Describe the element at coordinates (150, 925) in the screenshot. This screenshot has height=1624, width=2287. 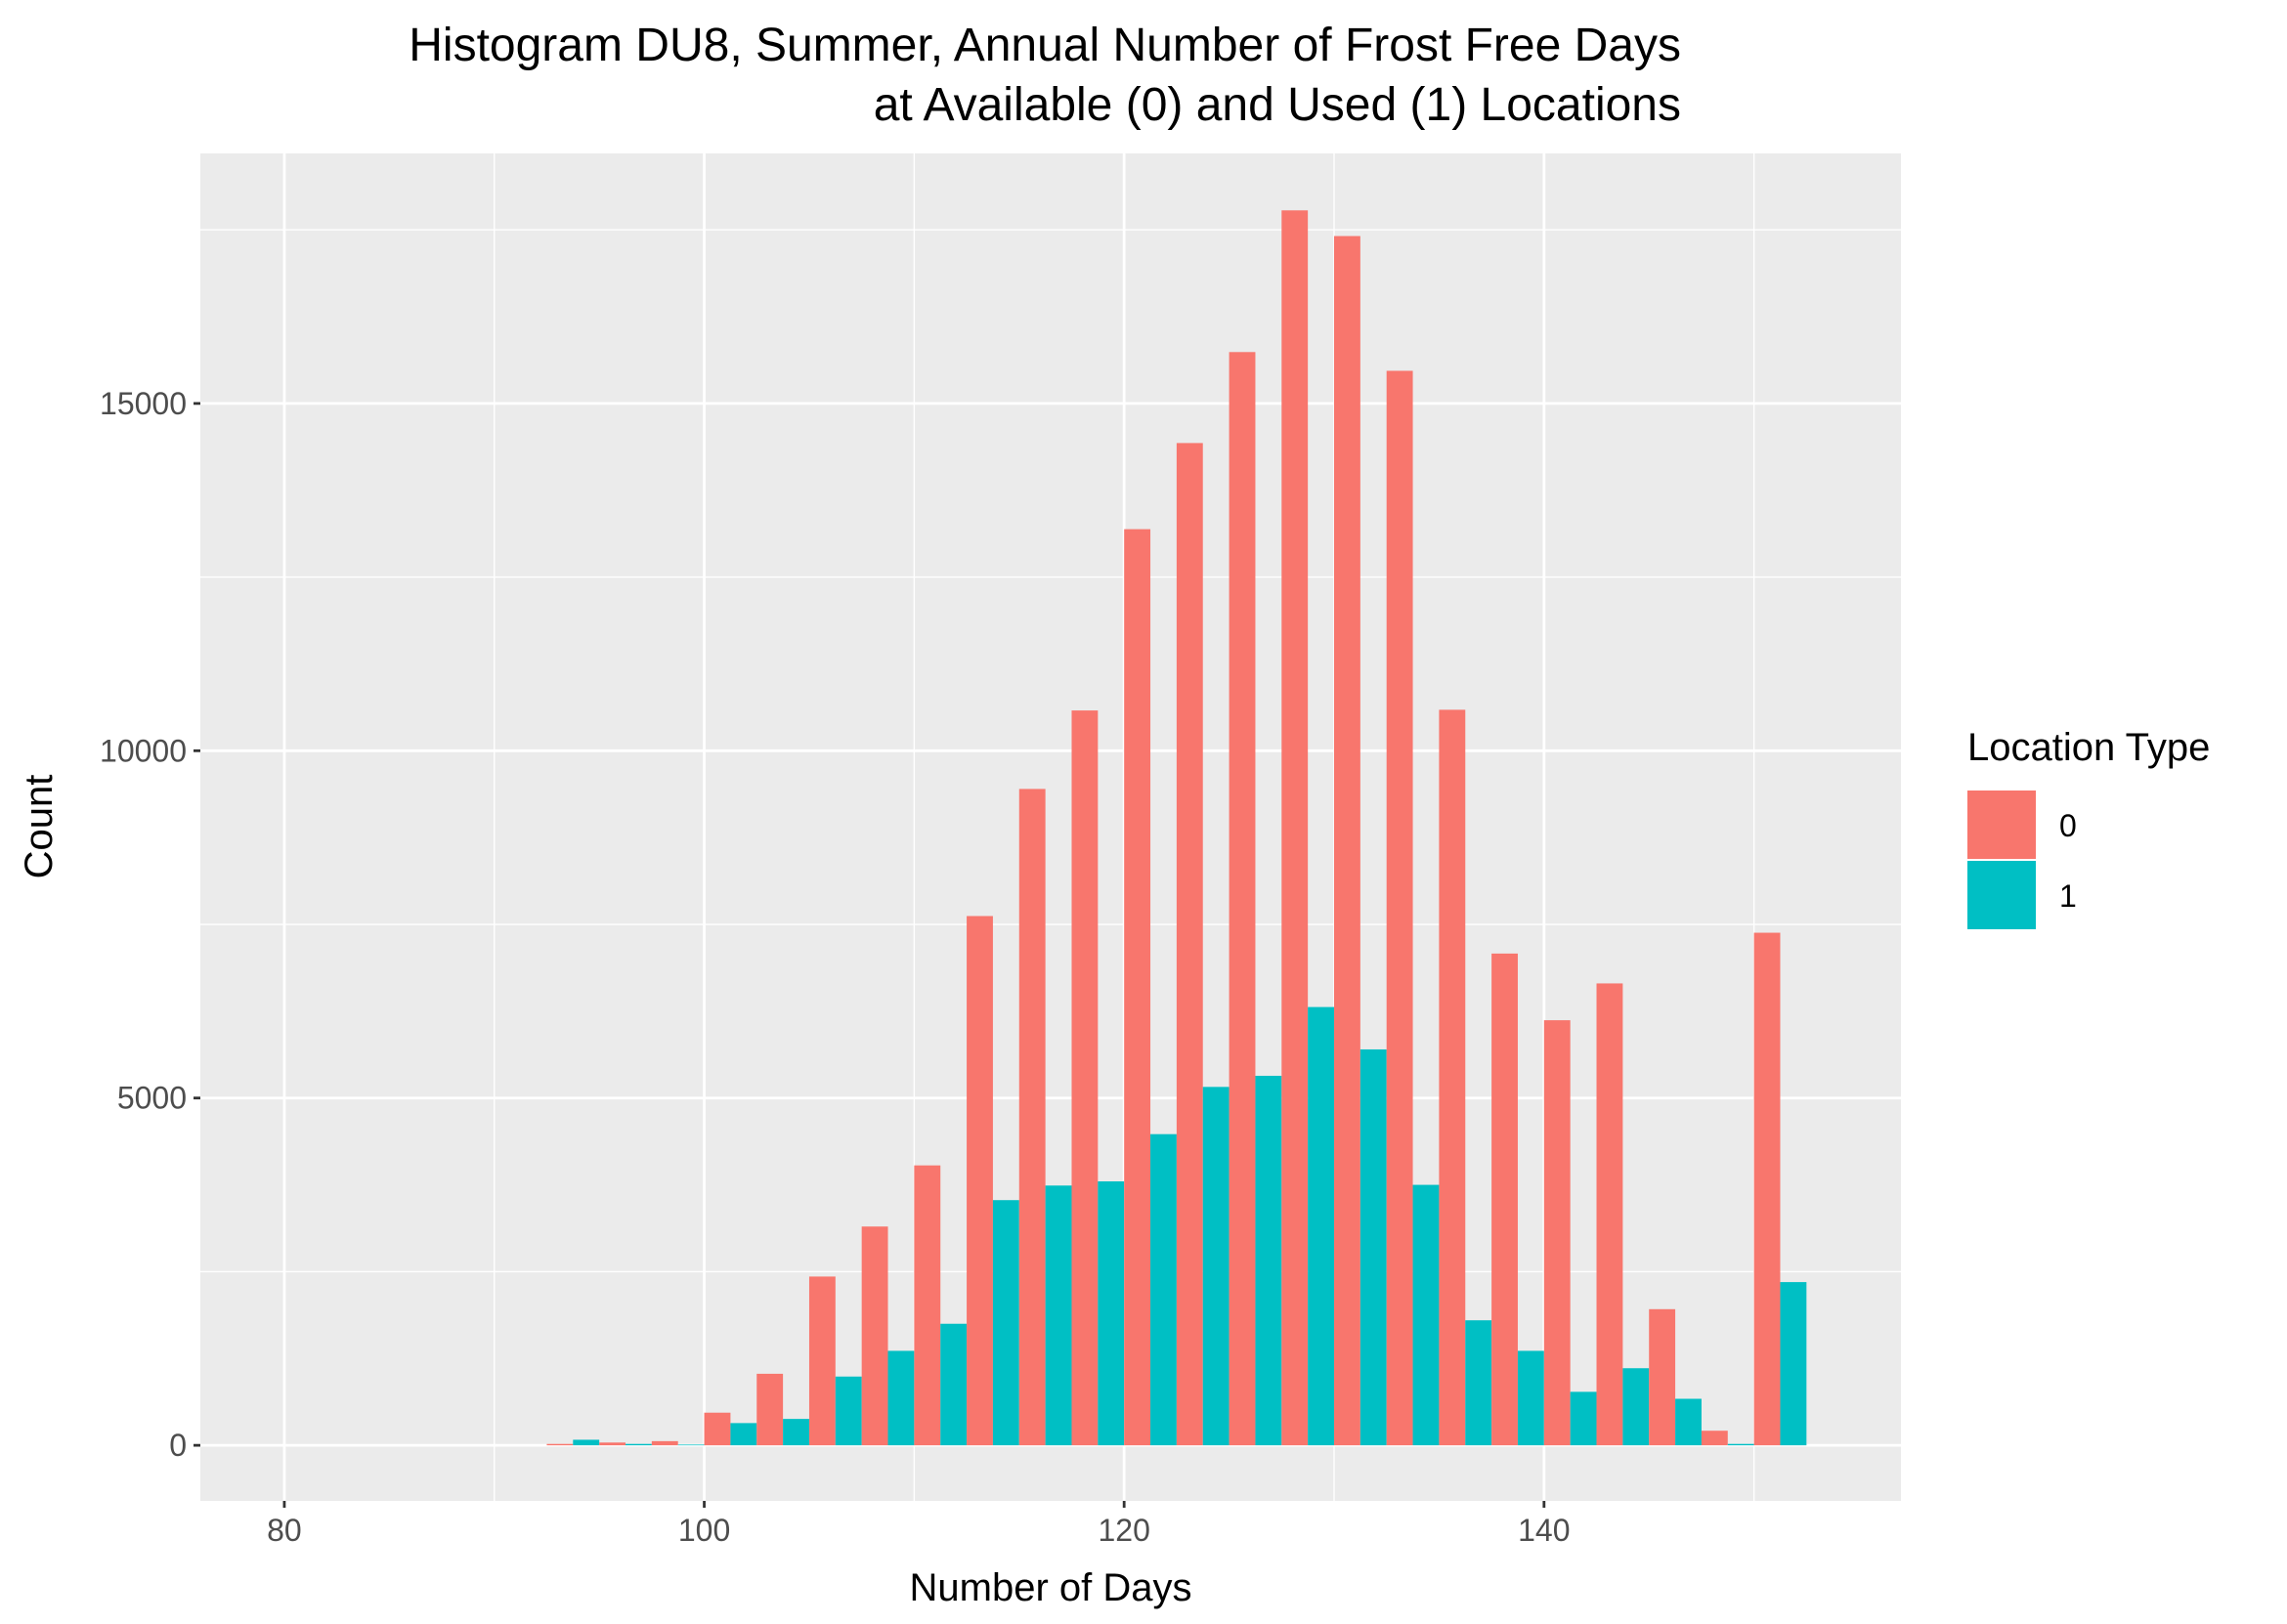
I see `y-axis: 0 5000 10000 15000` at that location.